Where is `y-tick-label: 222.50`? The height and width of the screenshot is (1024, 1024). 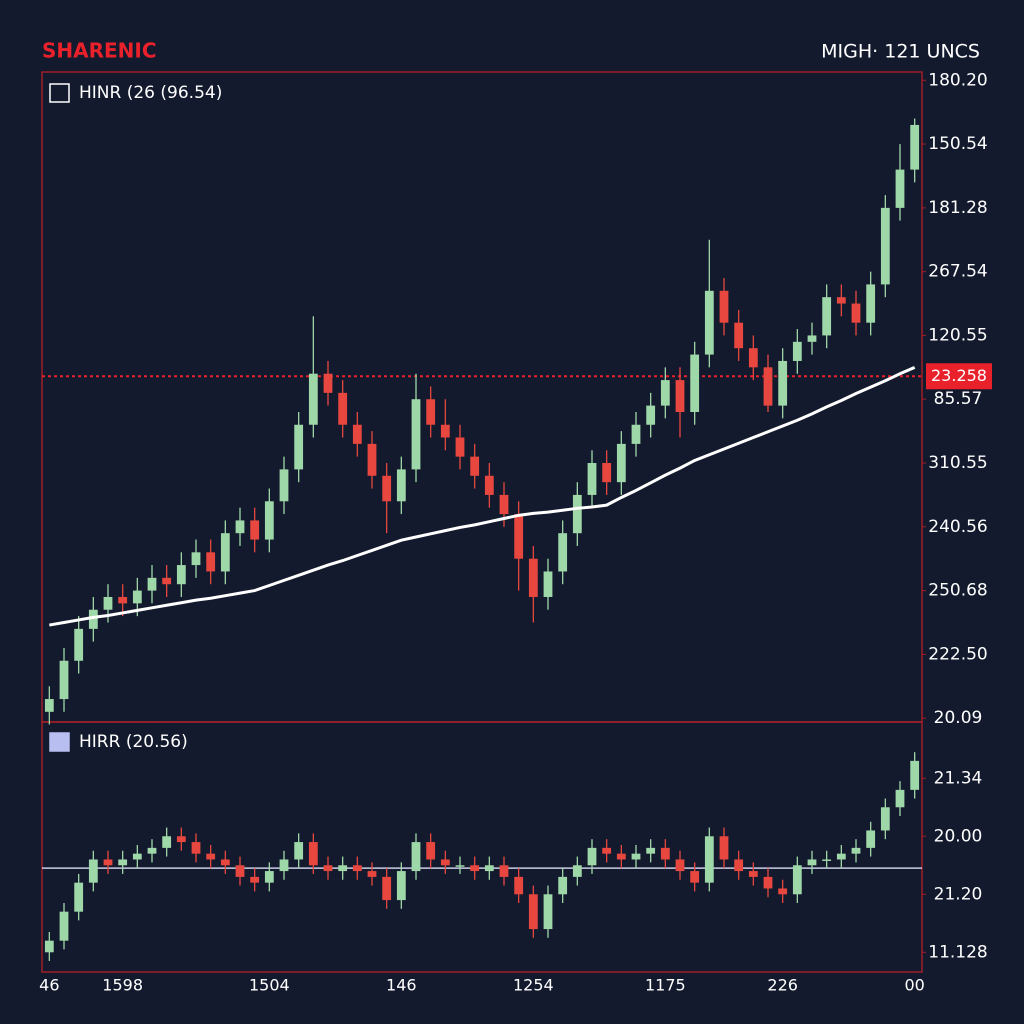
y-tick-label: 222.50 is located at coordinates (957, 654).